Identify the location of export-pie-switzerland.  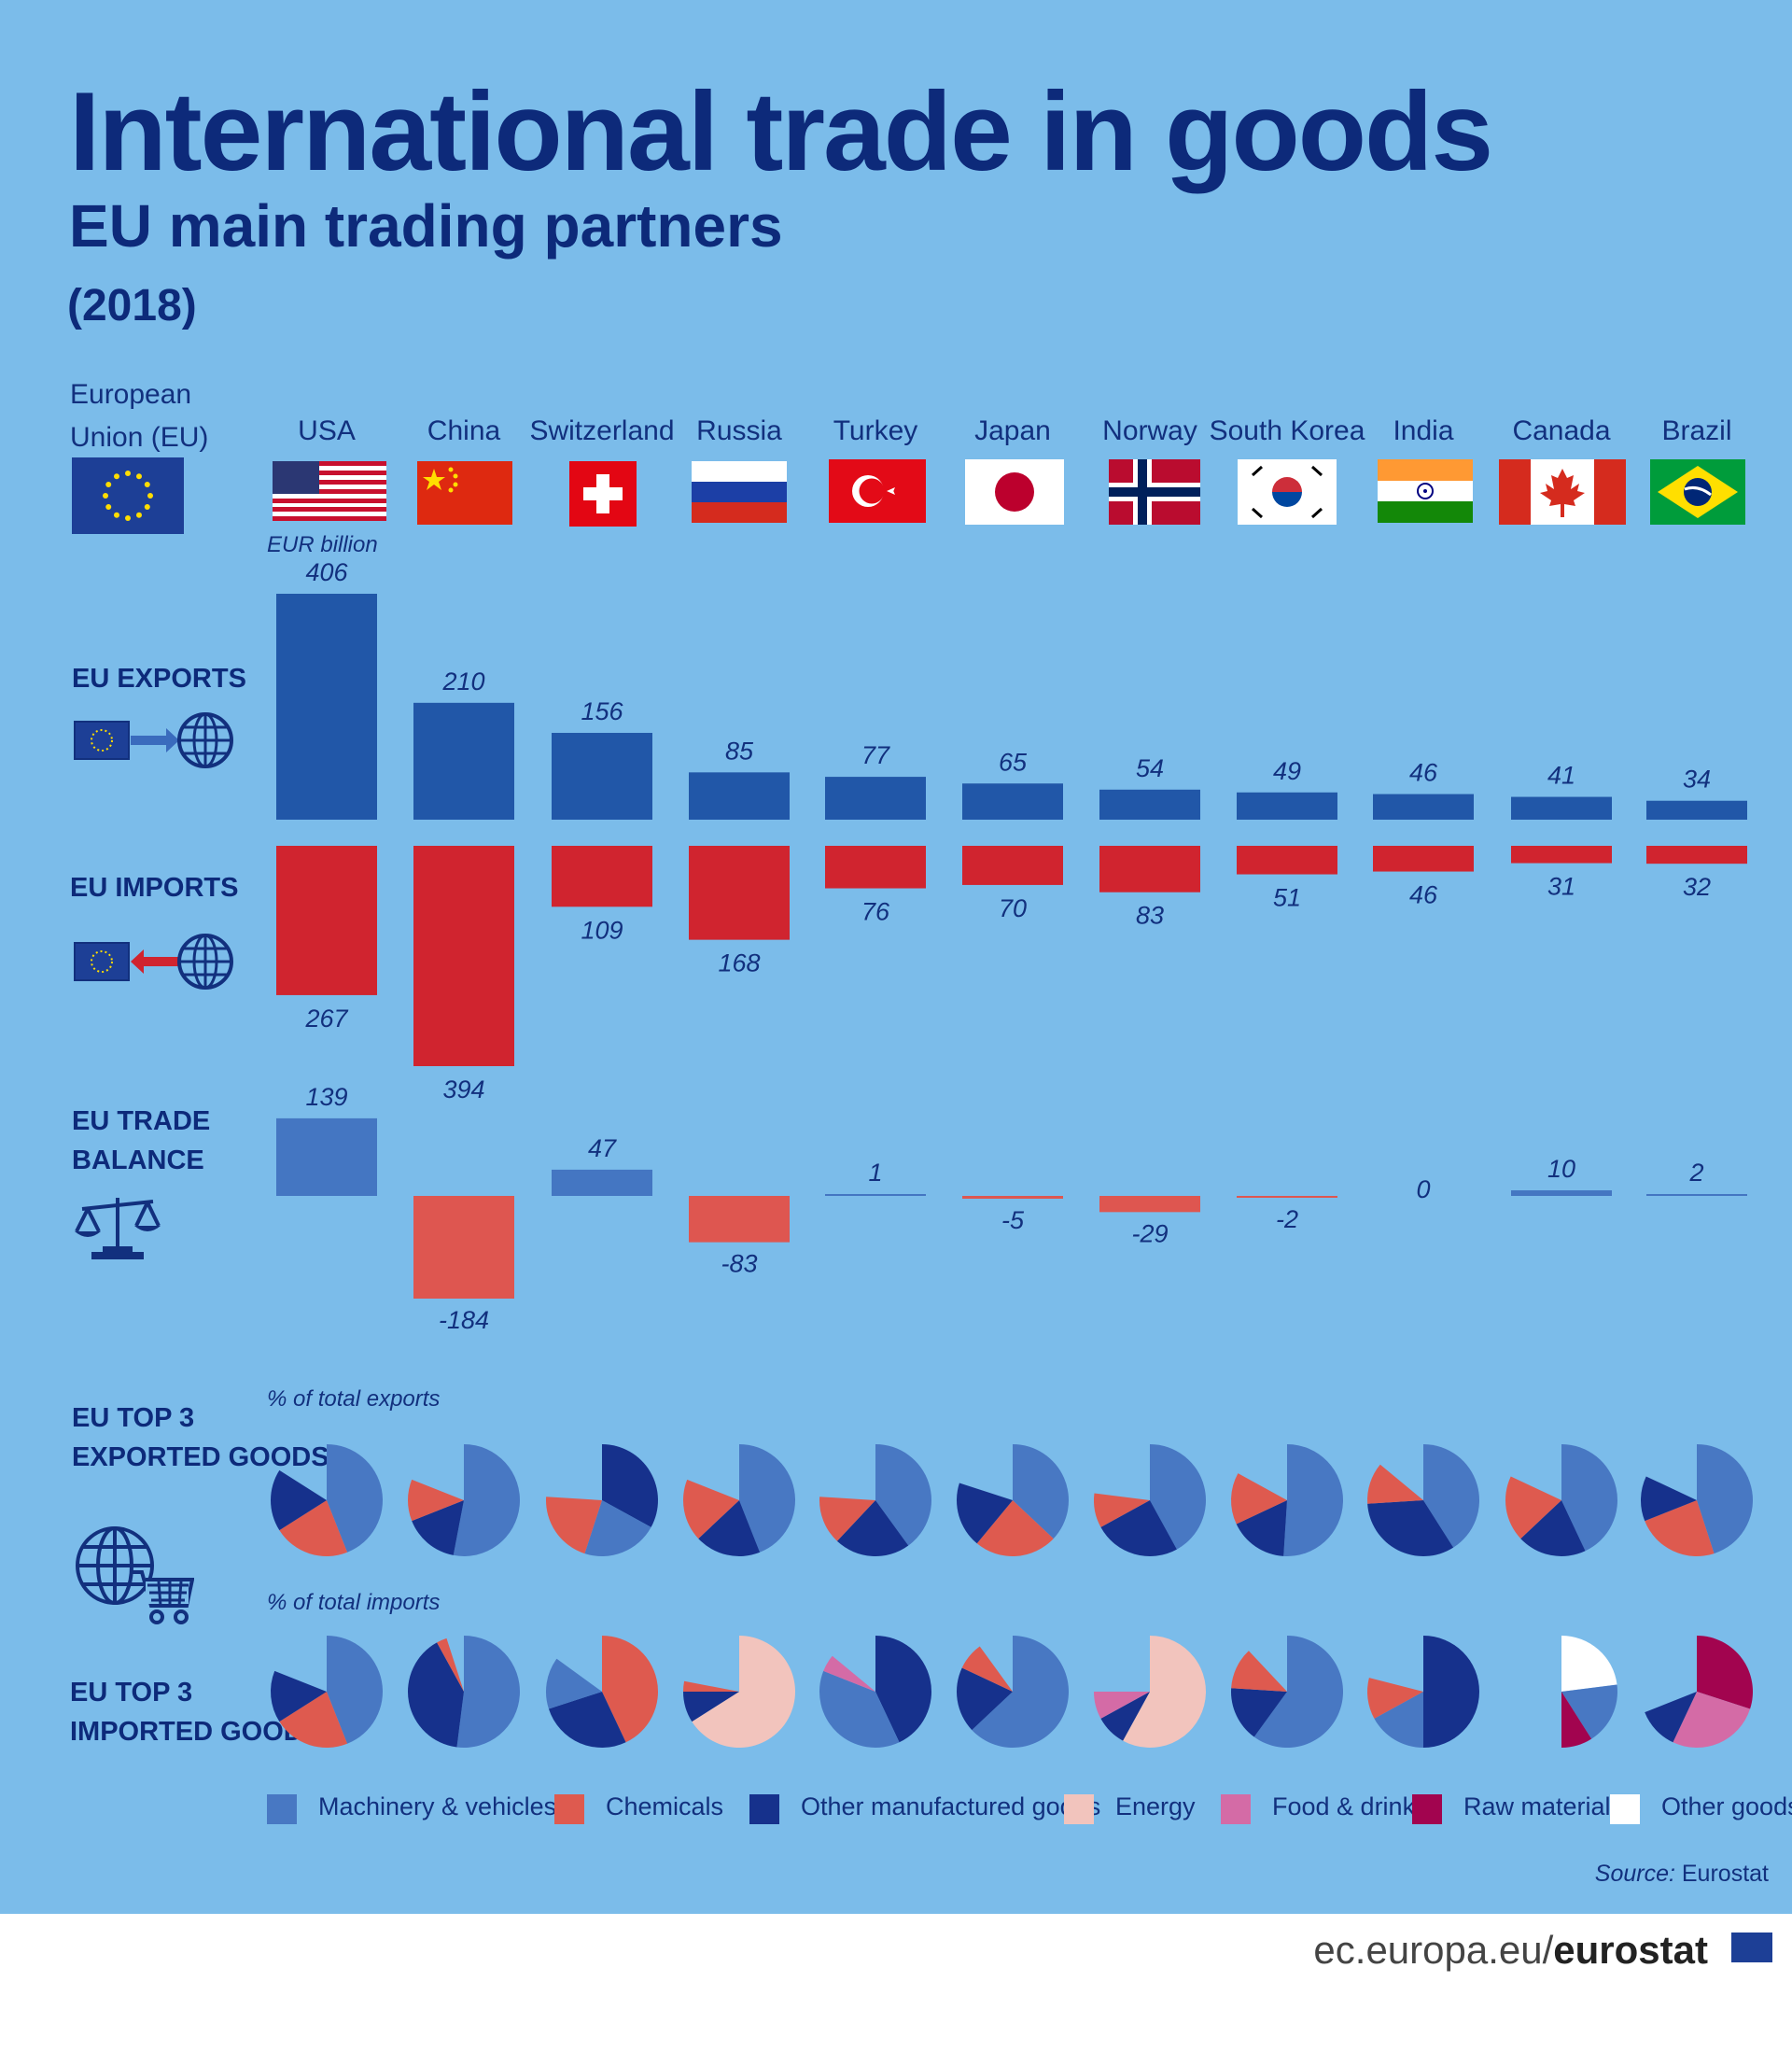
(602, 1500).